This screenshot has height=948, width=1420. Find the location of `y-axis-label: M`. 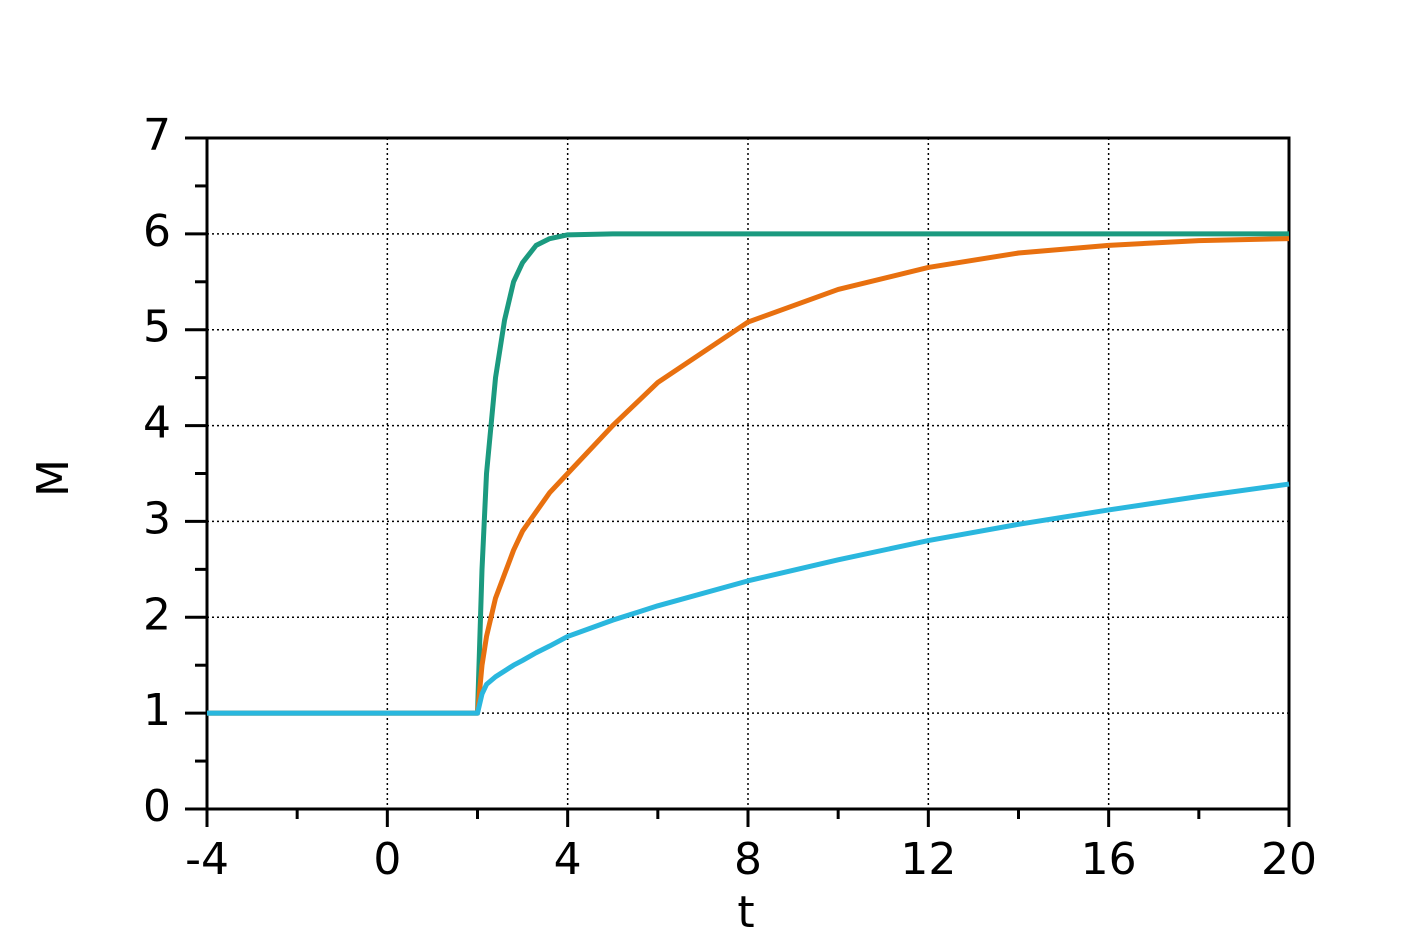

y-axis-label: M is located at coordinates (53, 478).